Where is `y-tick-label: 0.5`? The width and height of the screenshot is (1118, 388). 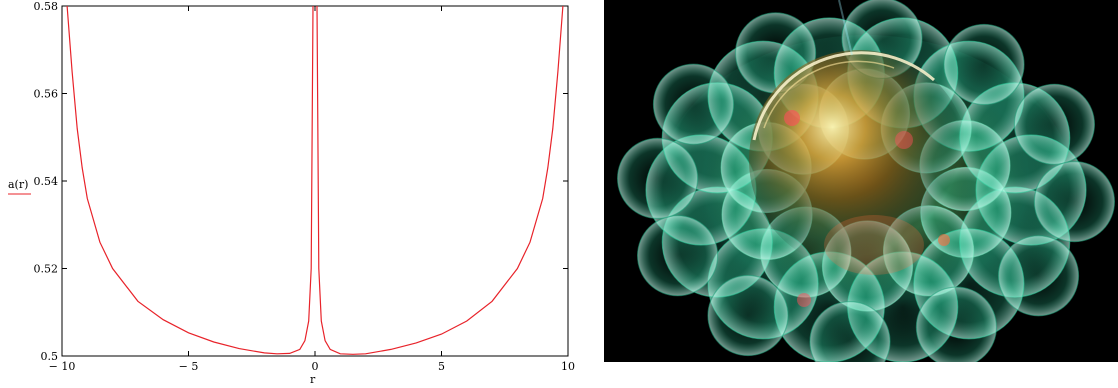 y-tick-label: 0.5 is located at coordinates (50, 356).